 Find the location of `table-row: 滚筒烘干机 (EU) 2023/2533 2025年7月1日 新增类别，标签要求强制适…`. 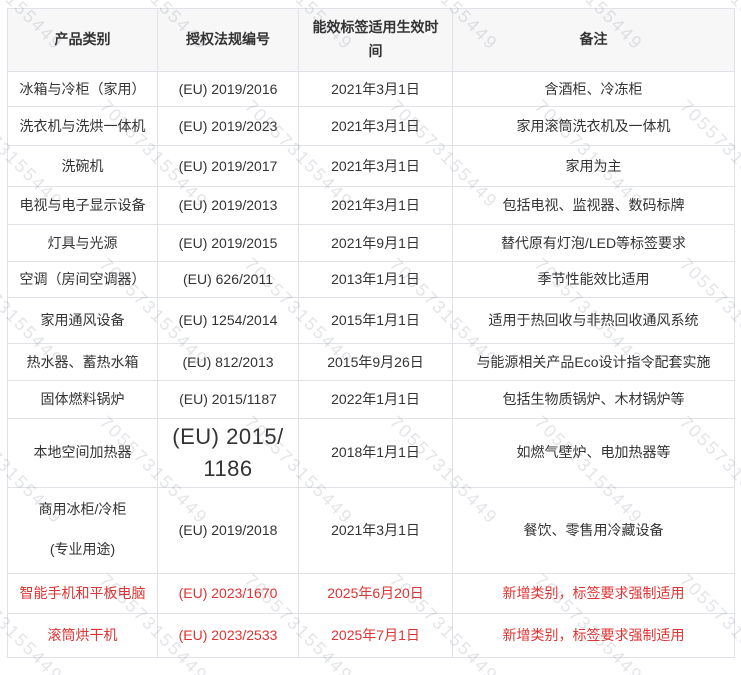

table-row: 滚筒烘干机 (EU) 2023/2533 2025年7月1日 新增类别，标签要求强制适… is located at coordinates (371, 635).